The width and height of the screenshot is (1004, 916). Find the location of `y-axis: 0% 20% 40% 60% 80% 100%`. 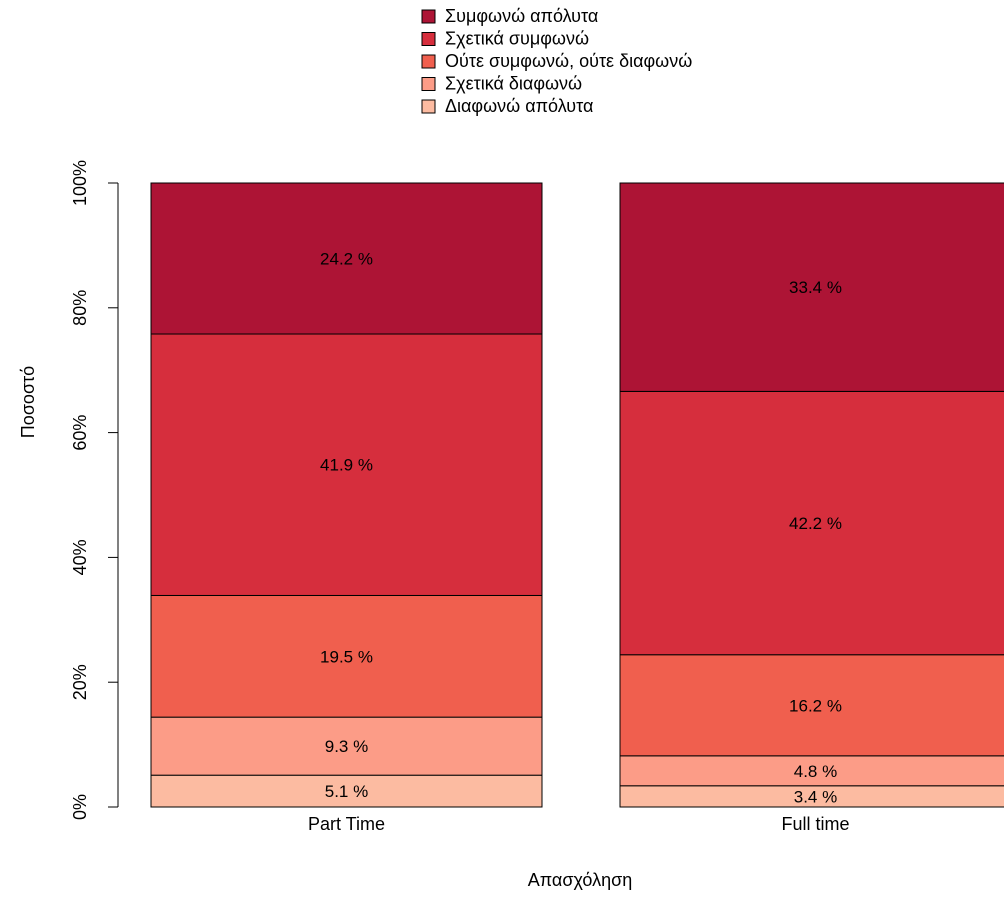

y-axis: 0% 20% 40% 60% 80% 100% is located at coordinates (94, 490).